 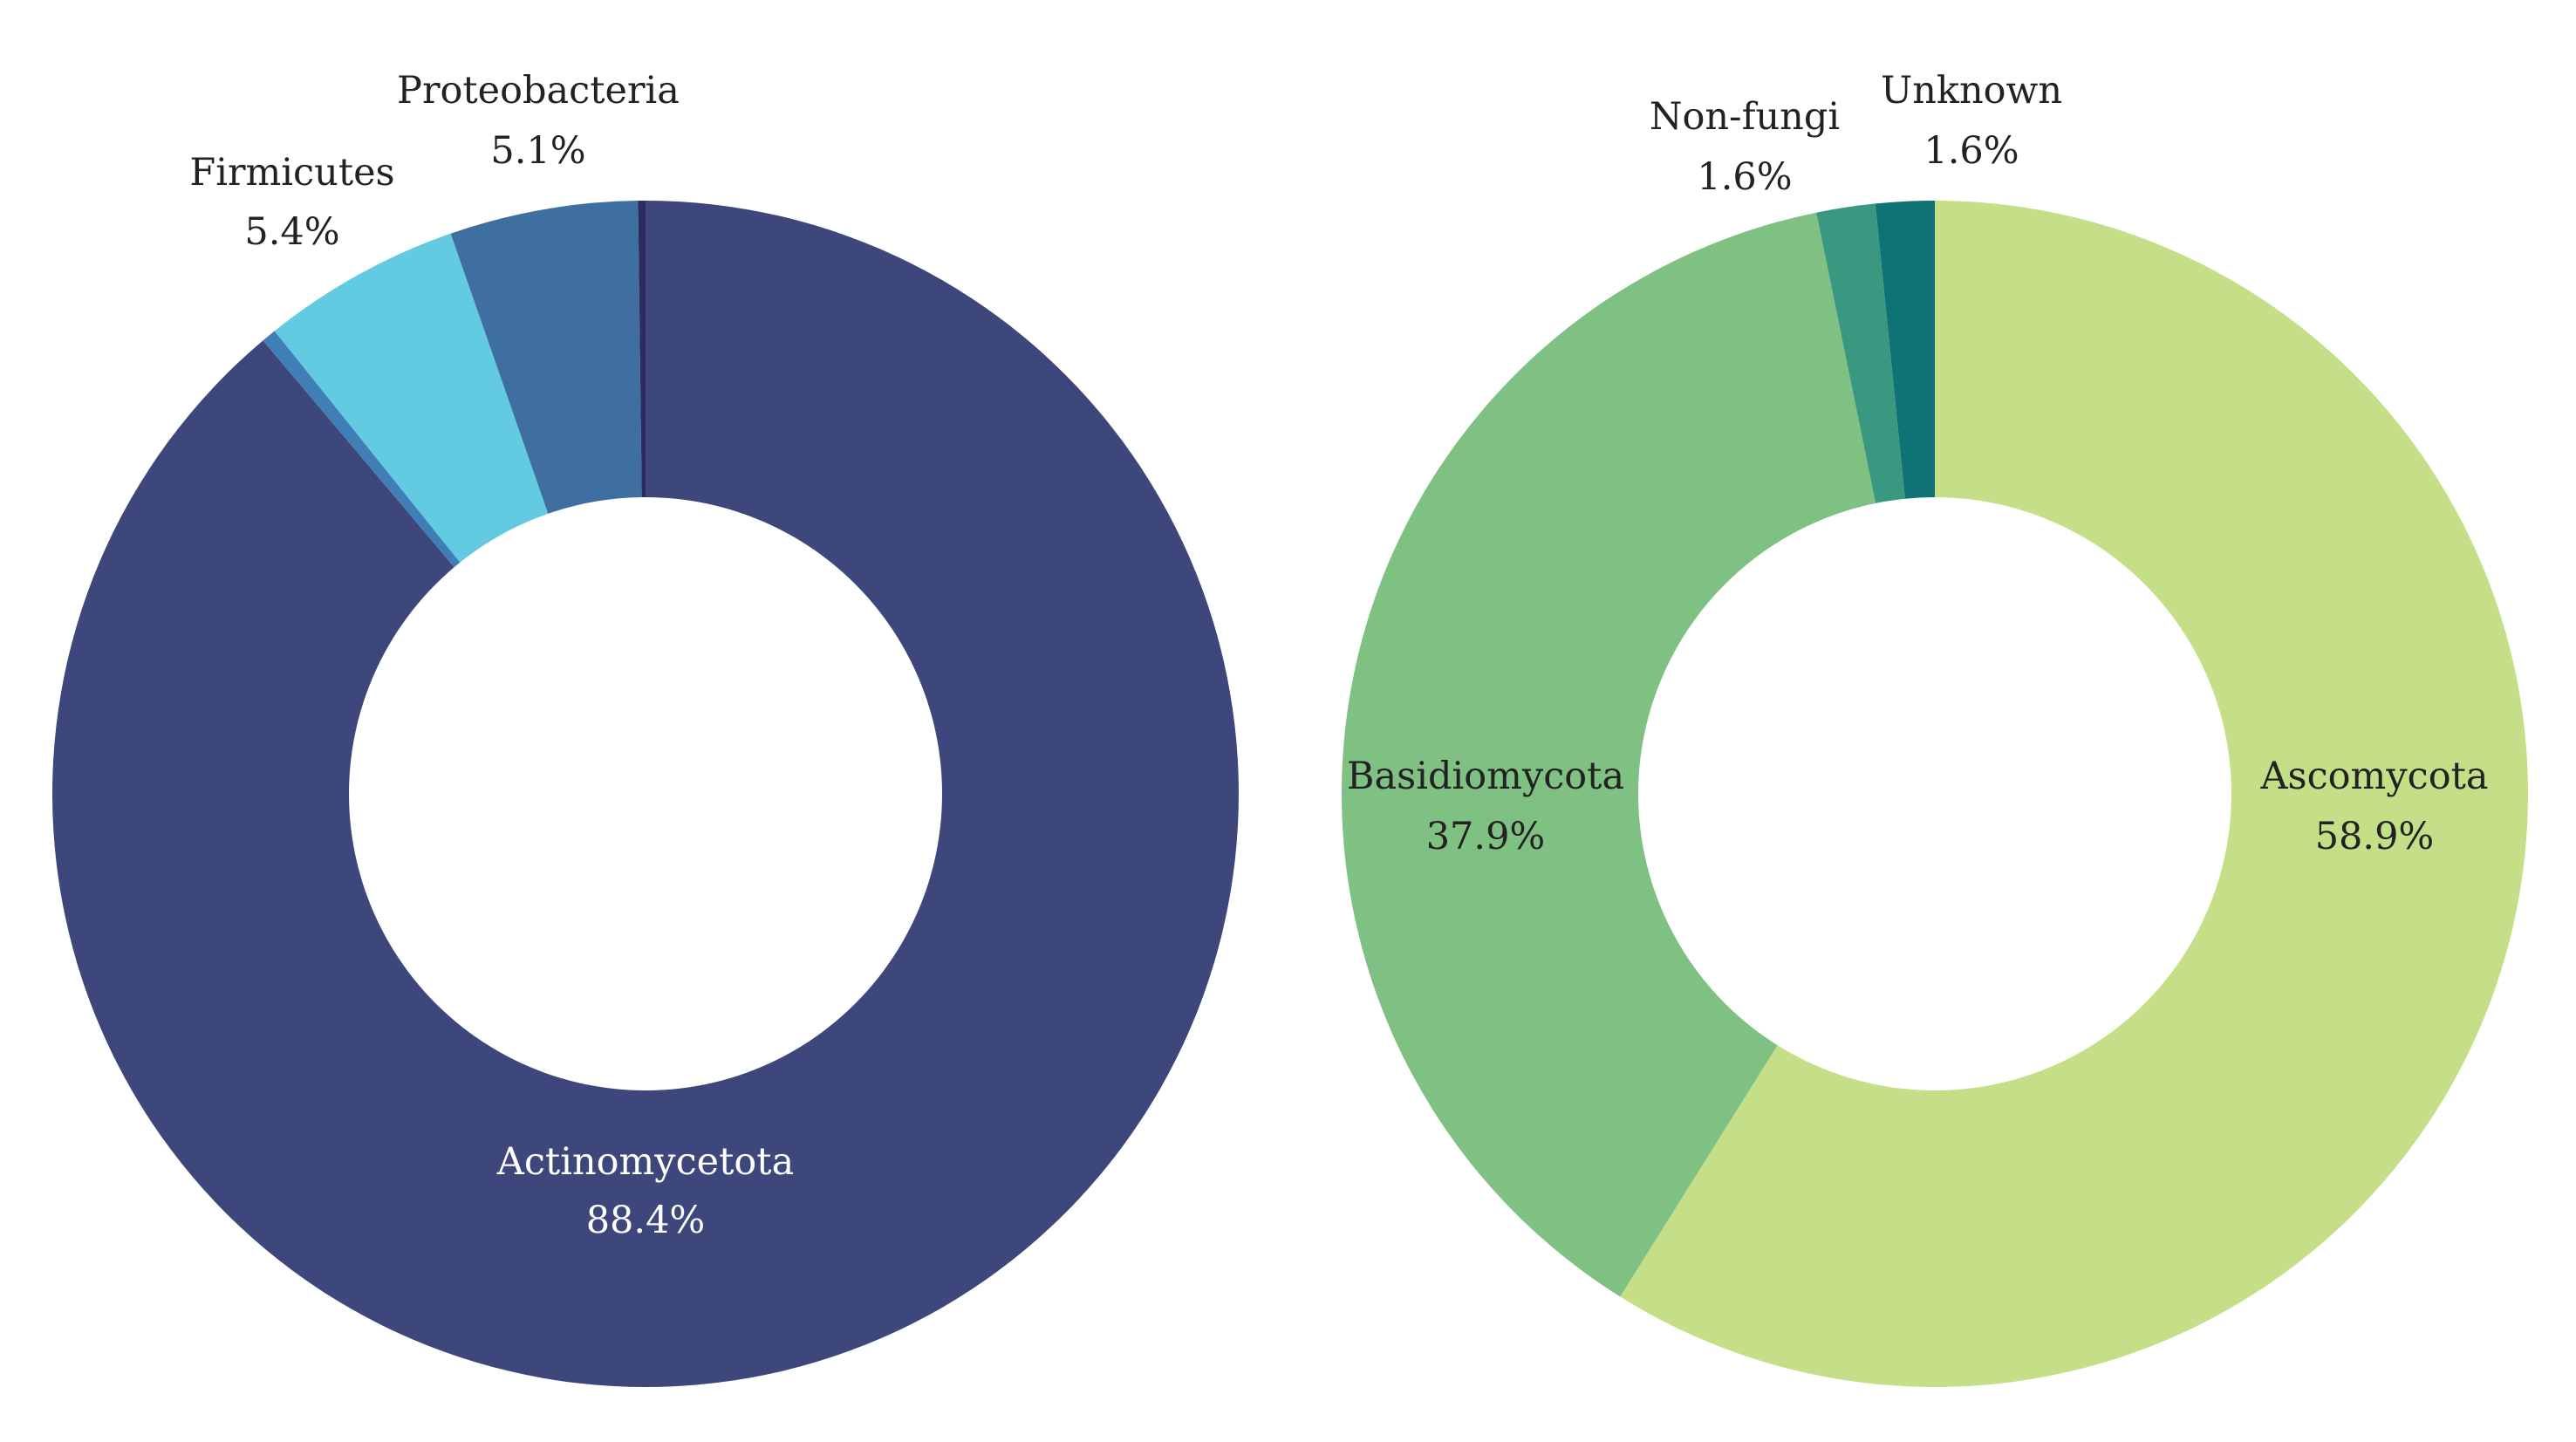 What do you see at coordinates (291, 173) in the screenshot?
I see `label-firmicutes-name: Firmicutes` at bounding box center [291, 173].